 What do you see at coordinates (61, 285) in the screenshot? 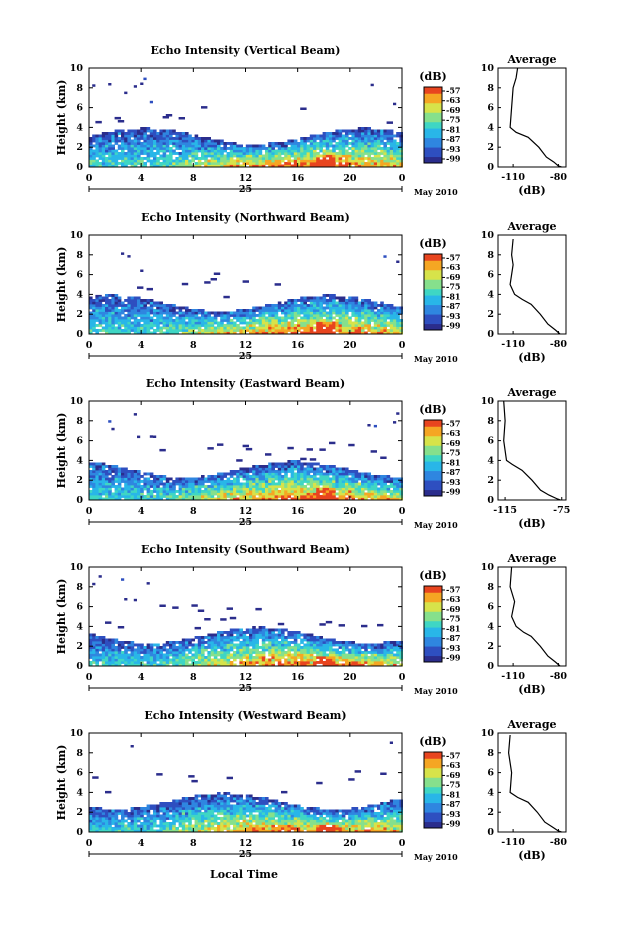
I see `y-axis-label: Height (km)` at bounding box center [61, 285].